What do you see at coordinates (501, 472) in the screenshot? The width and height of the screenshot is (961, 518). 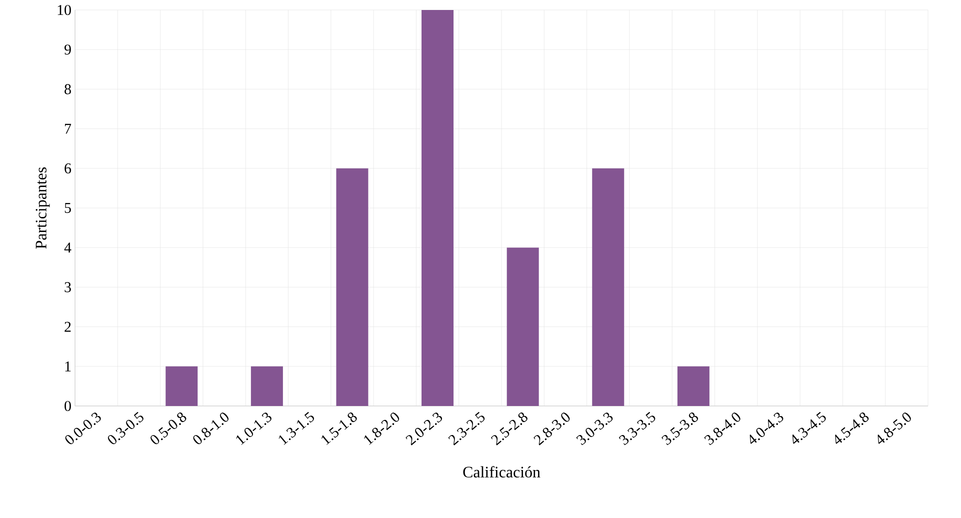 I see `x-axis-title: Calificación` at bounding box center [501, 472].